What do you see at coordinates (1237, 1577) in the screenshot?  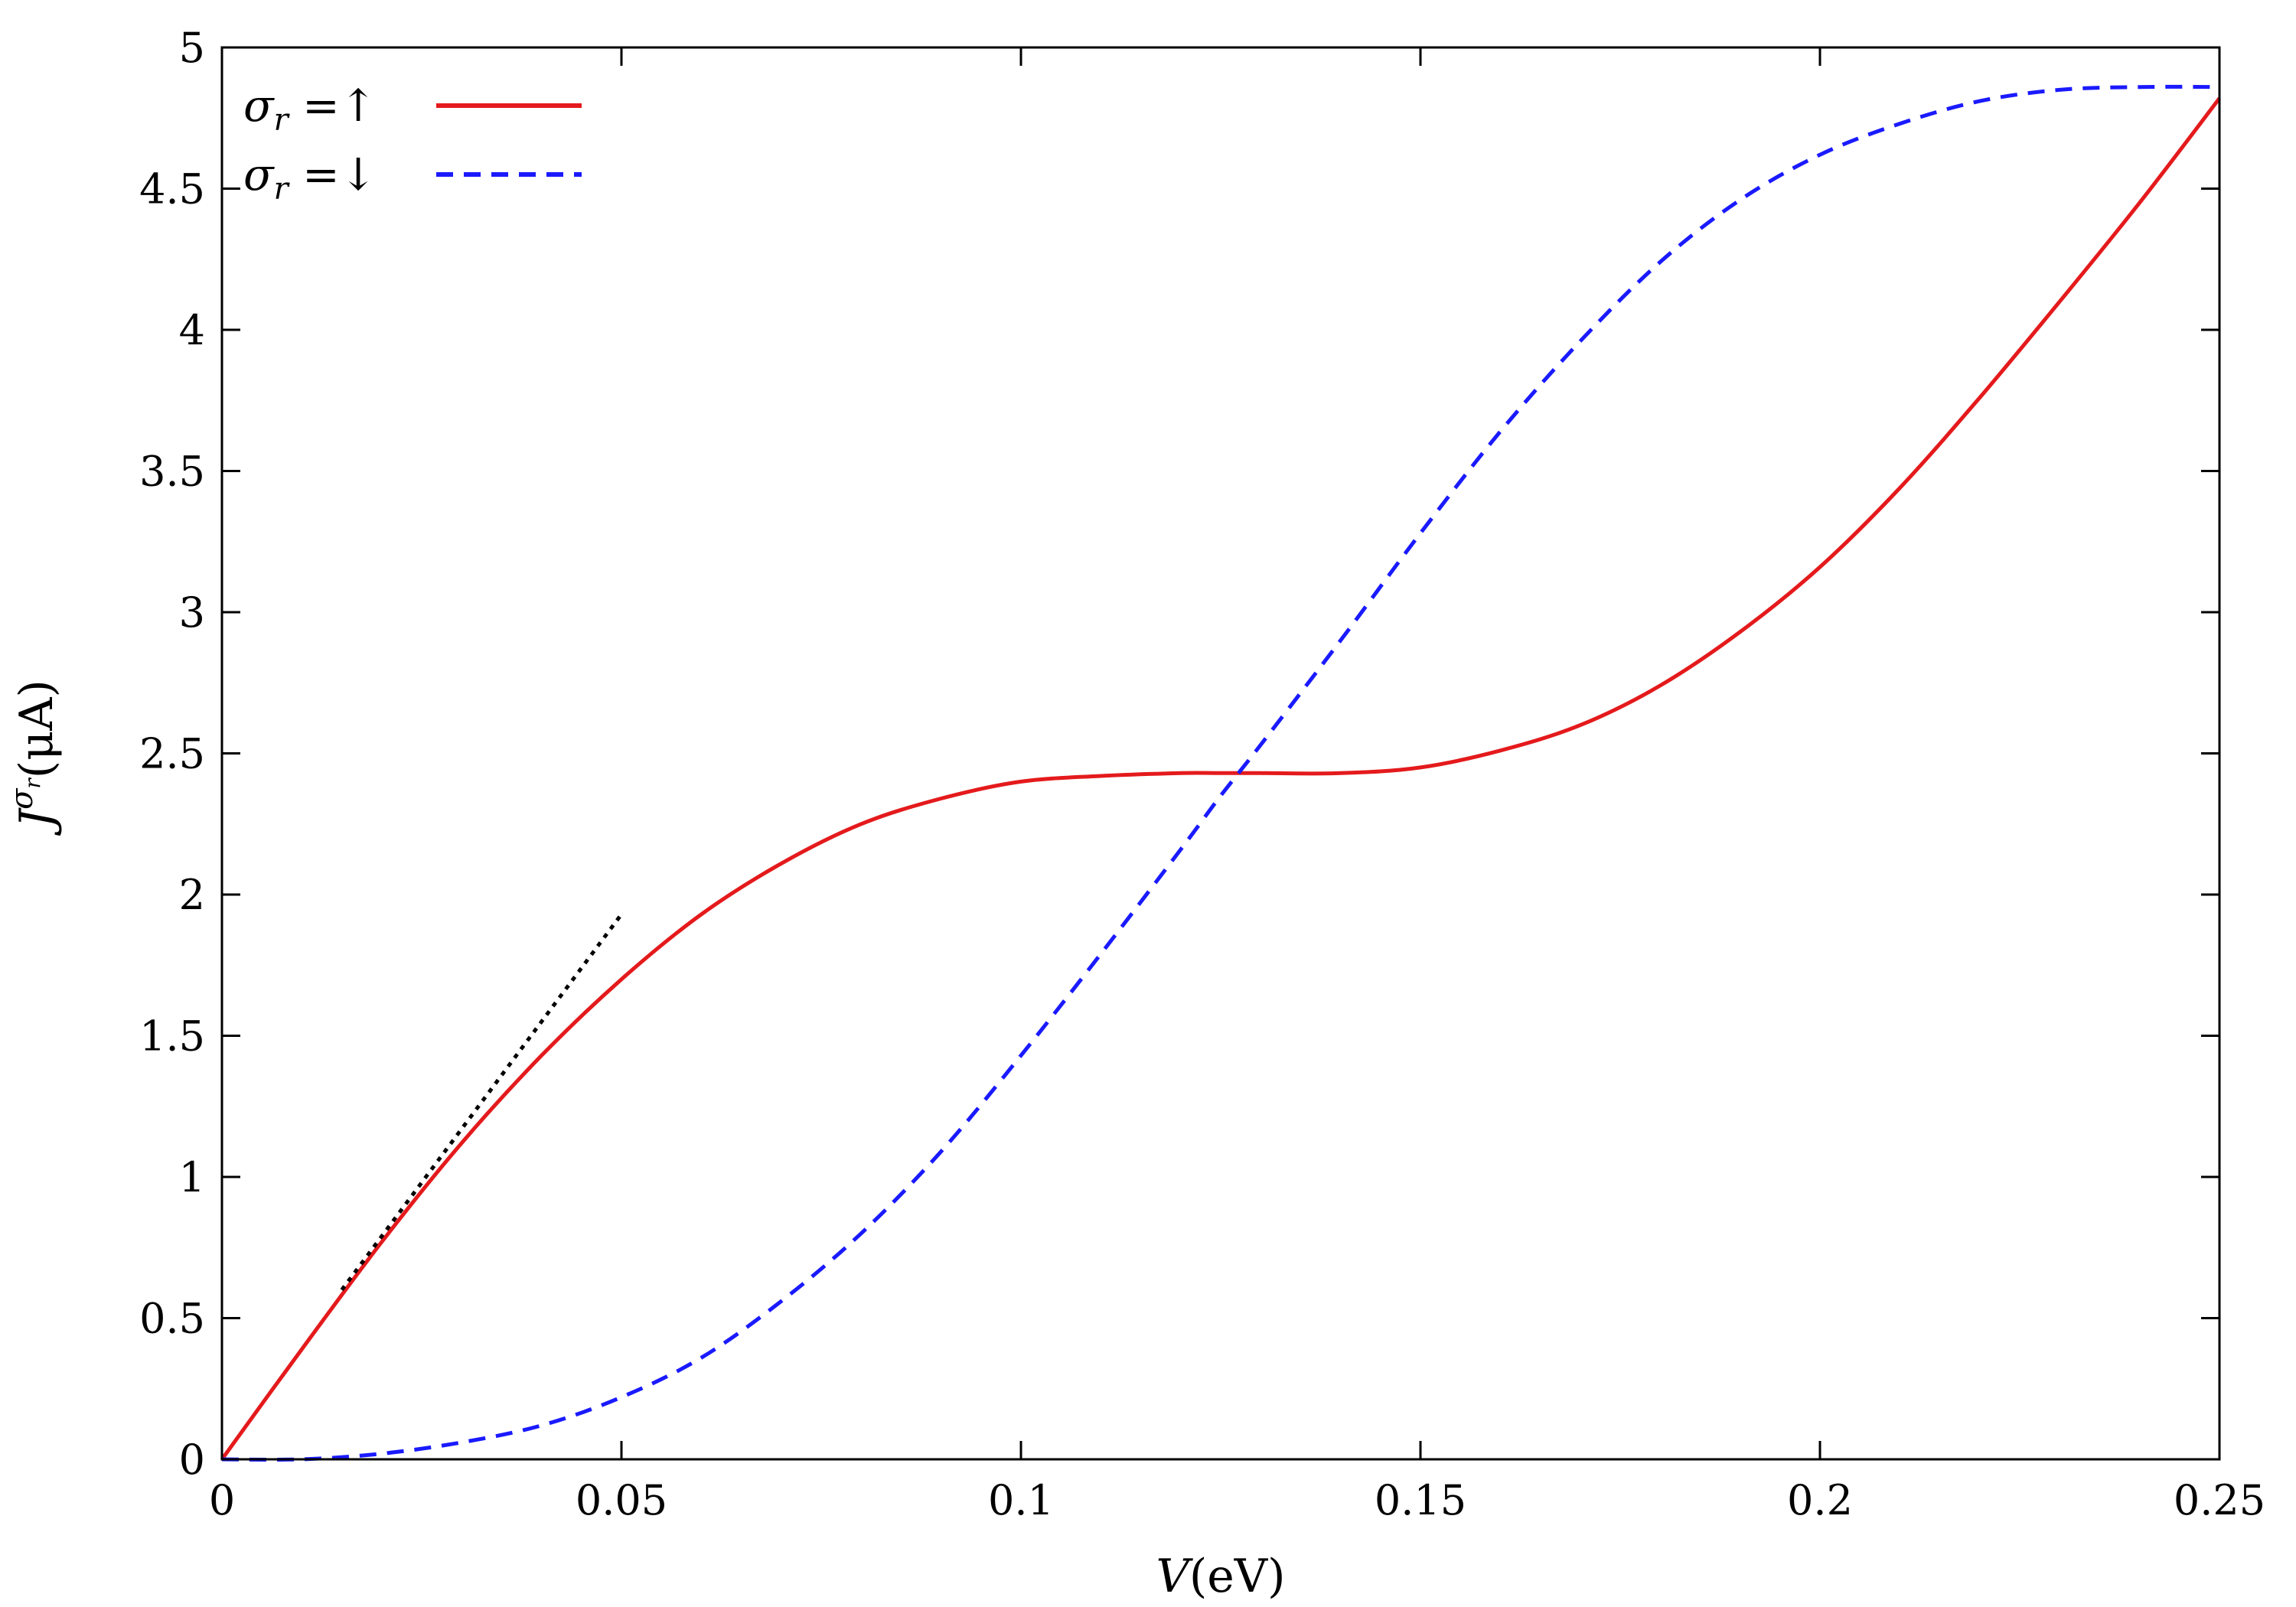 I see `x-axis-unit: (eV)` at bounding box center [1237, 1577].